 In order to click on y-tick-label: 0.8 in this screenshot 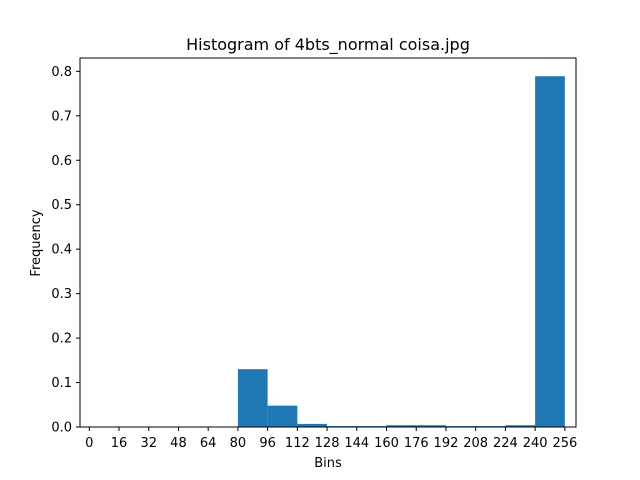, I will do `click(61, 72)`.